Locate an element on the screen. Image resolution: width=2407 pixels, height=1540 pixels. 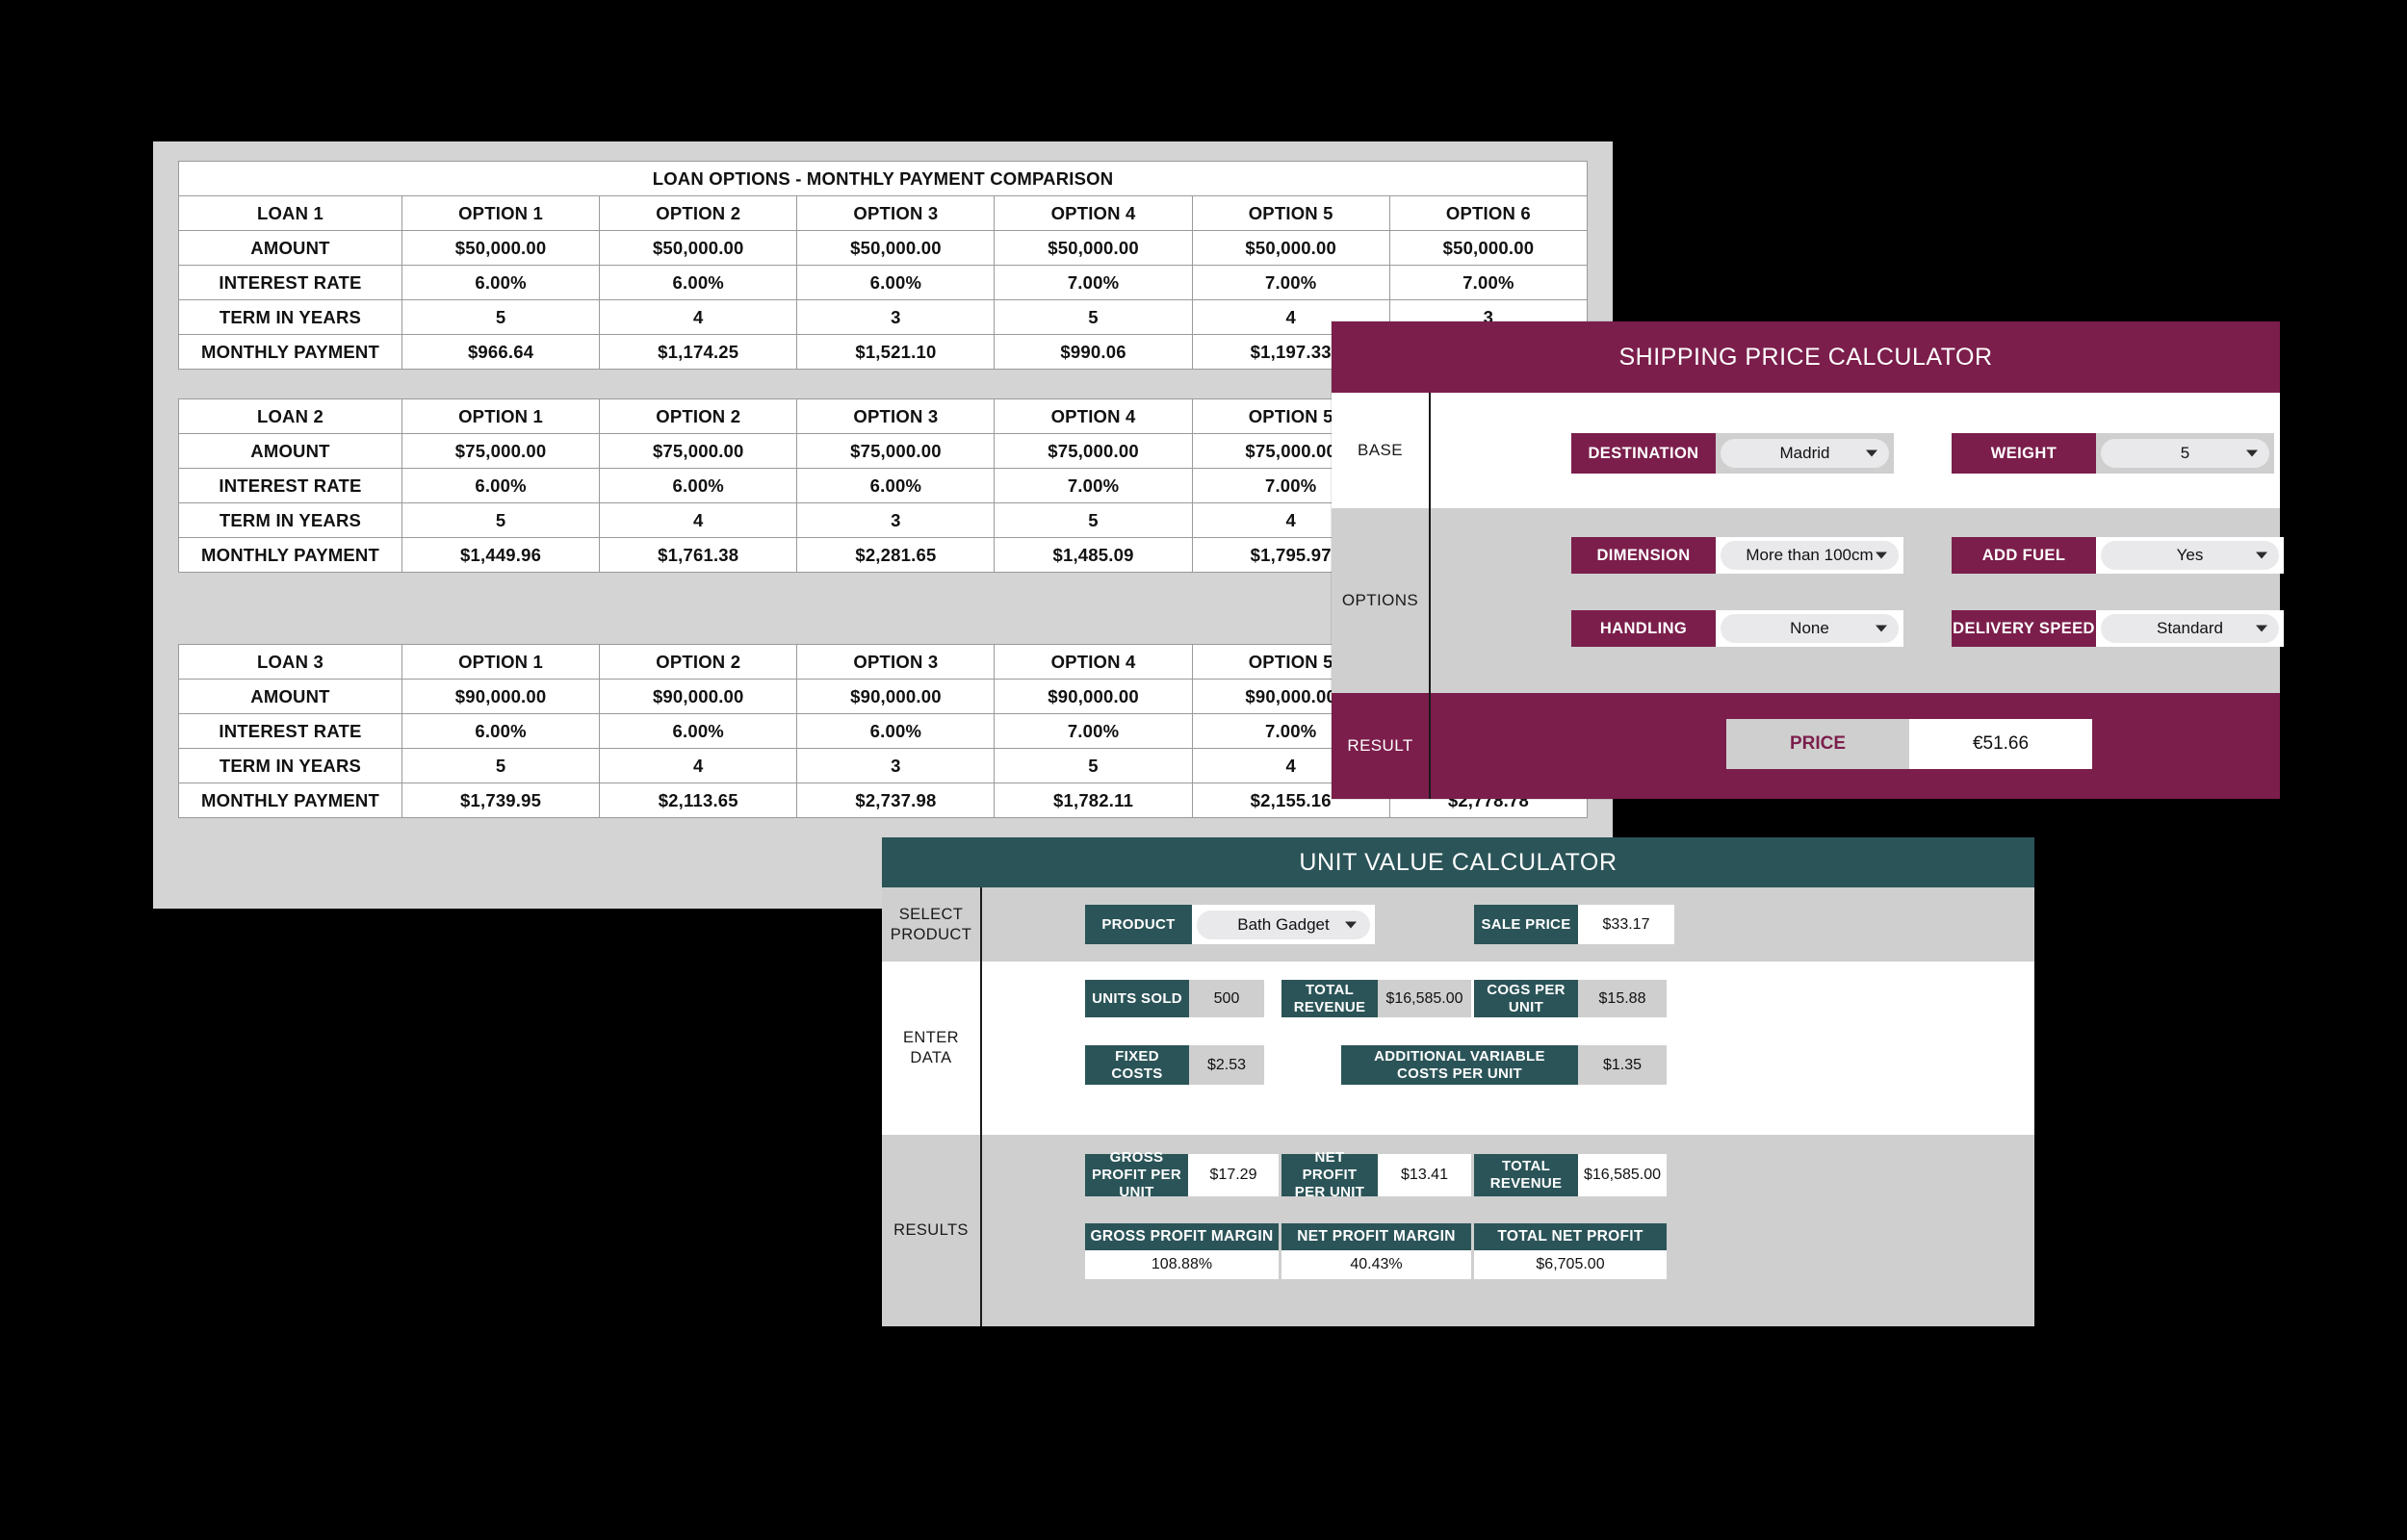
cell-amount-4: $50,000.00 is located at coordinates (1093, 248).